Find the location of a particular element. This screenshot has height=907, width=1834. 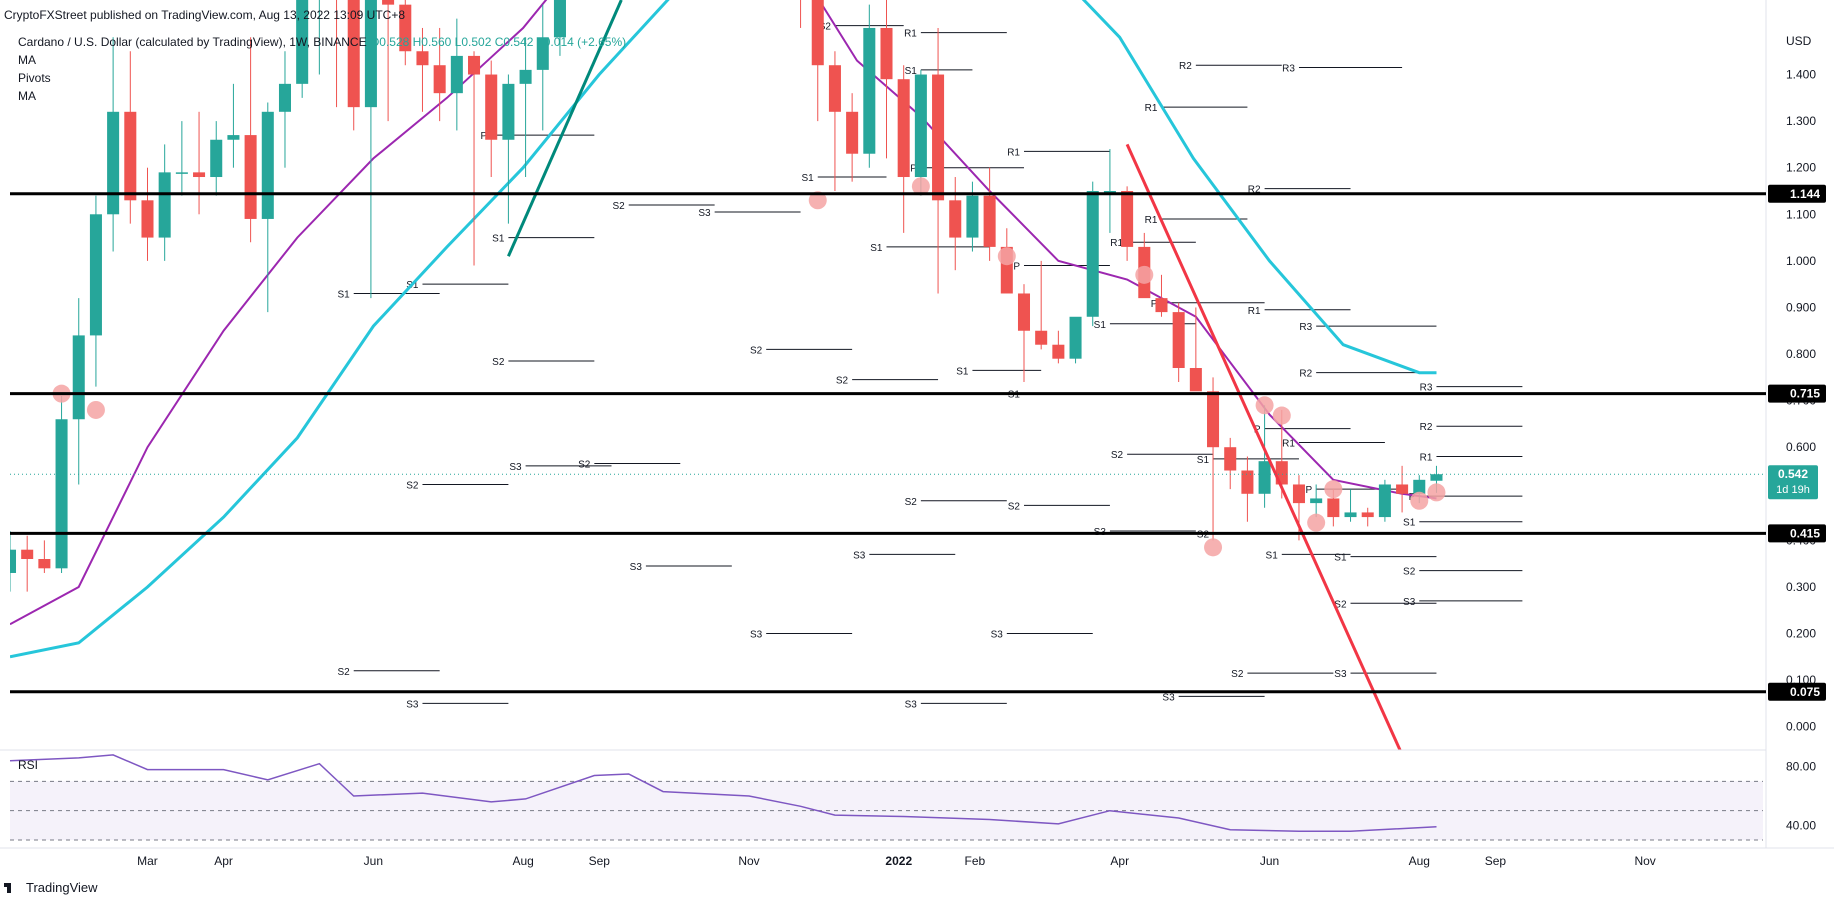

y-tick-label: 1.100 is located at coordinates (1801, 214).